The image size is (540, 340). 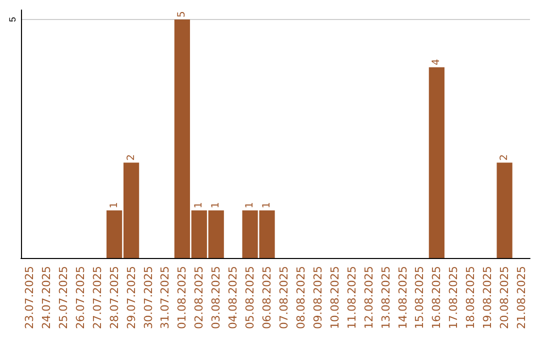 I want to click on x-tick-label: 17.08.2025, so click(x=453, y=298).